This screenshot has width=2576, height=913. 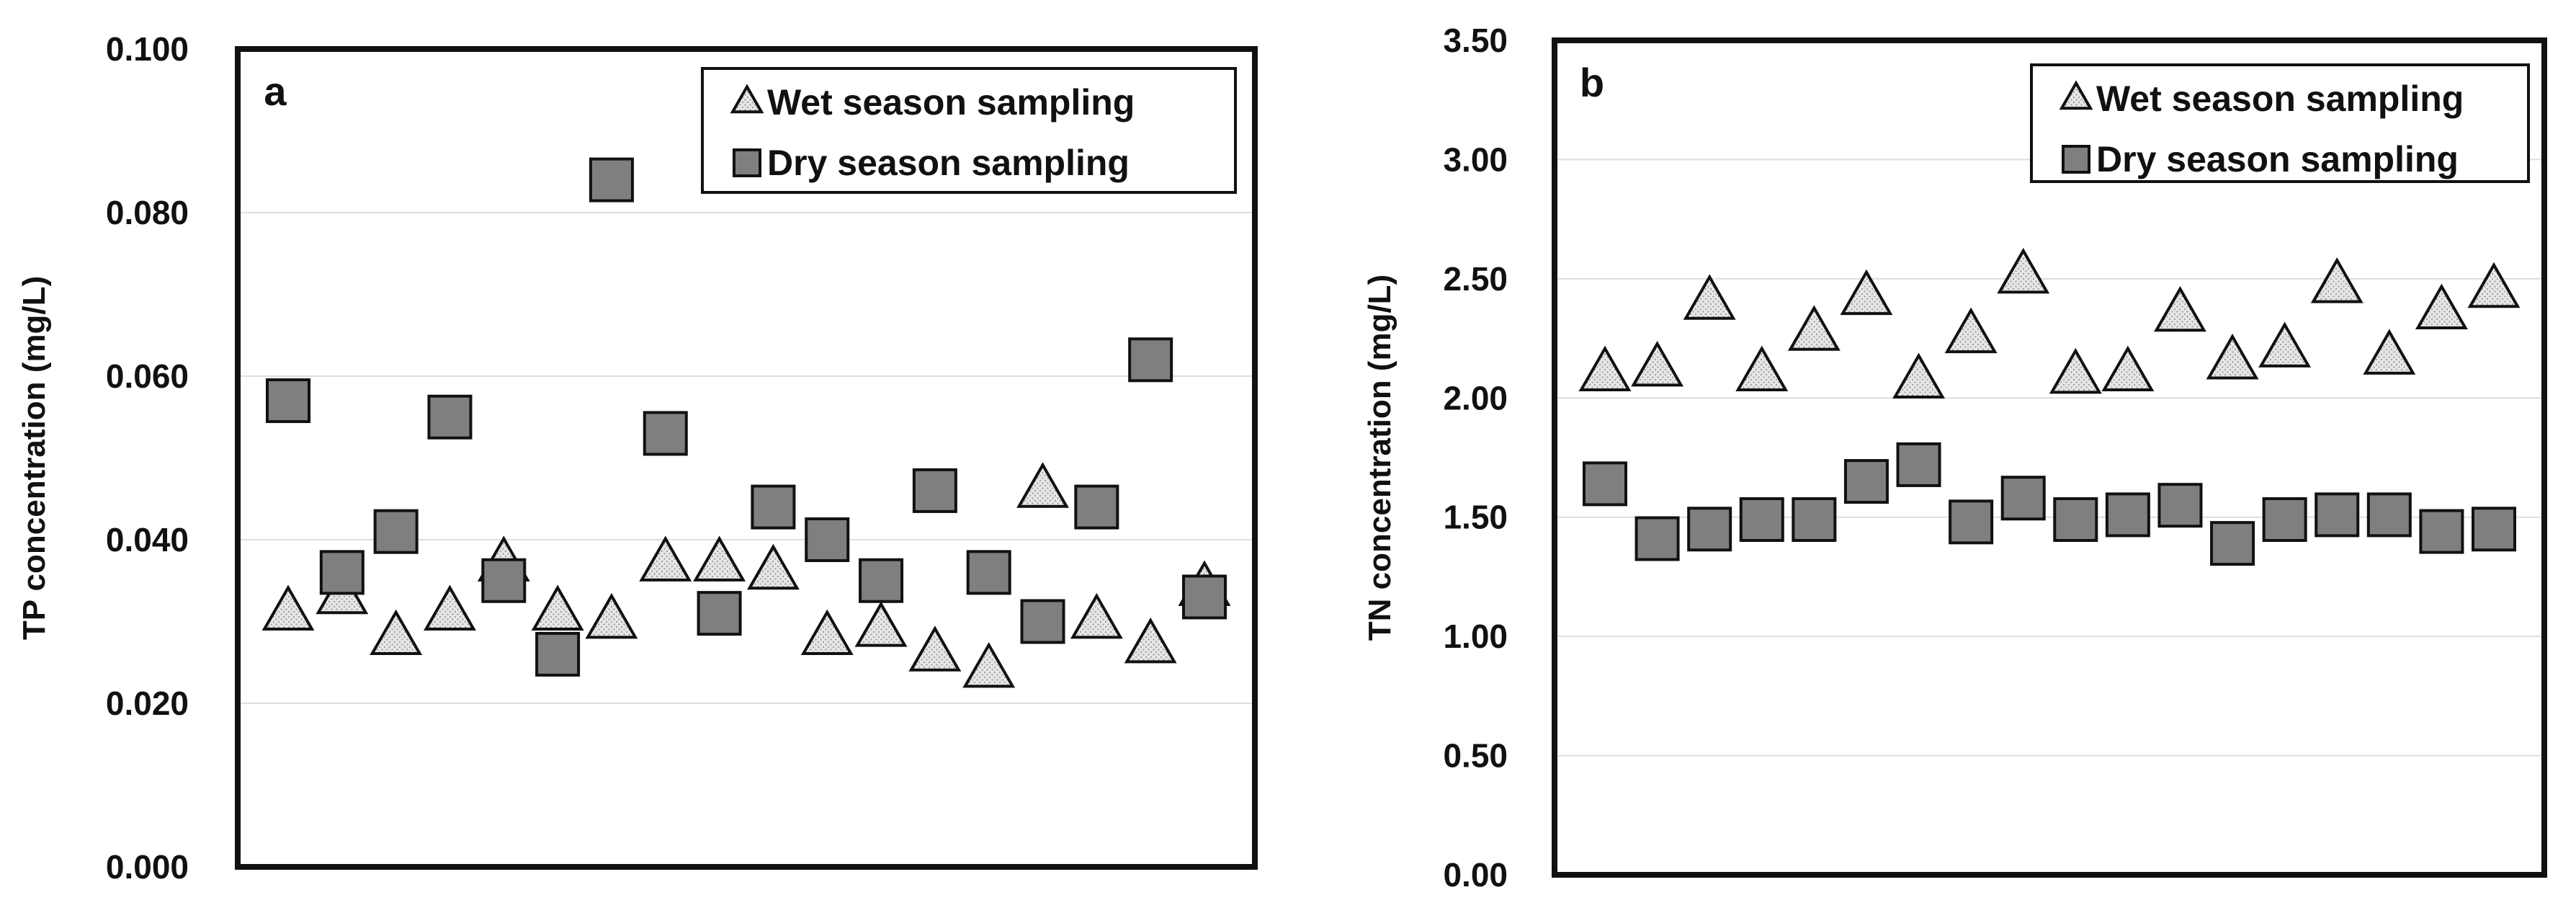 What do you see at coordinates (147, 539) in the screenshot?
I see `y-tick-label: 0.040` at bounding box center [147, 539].